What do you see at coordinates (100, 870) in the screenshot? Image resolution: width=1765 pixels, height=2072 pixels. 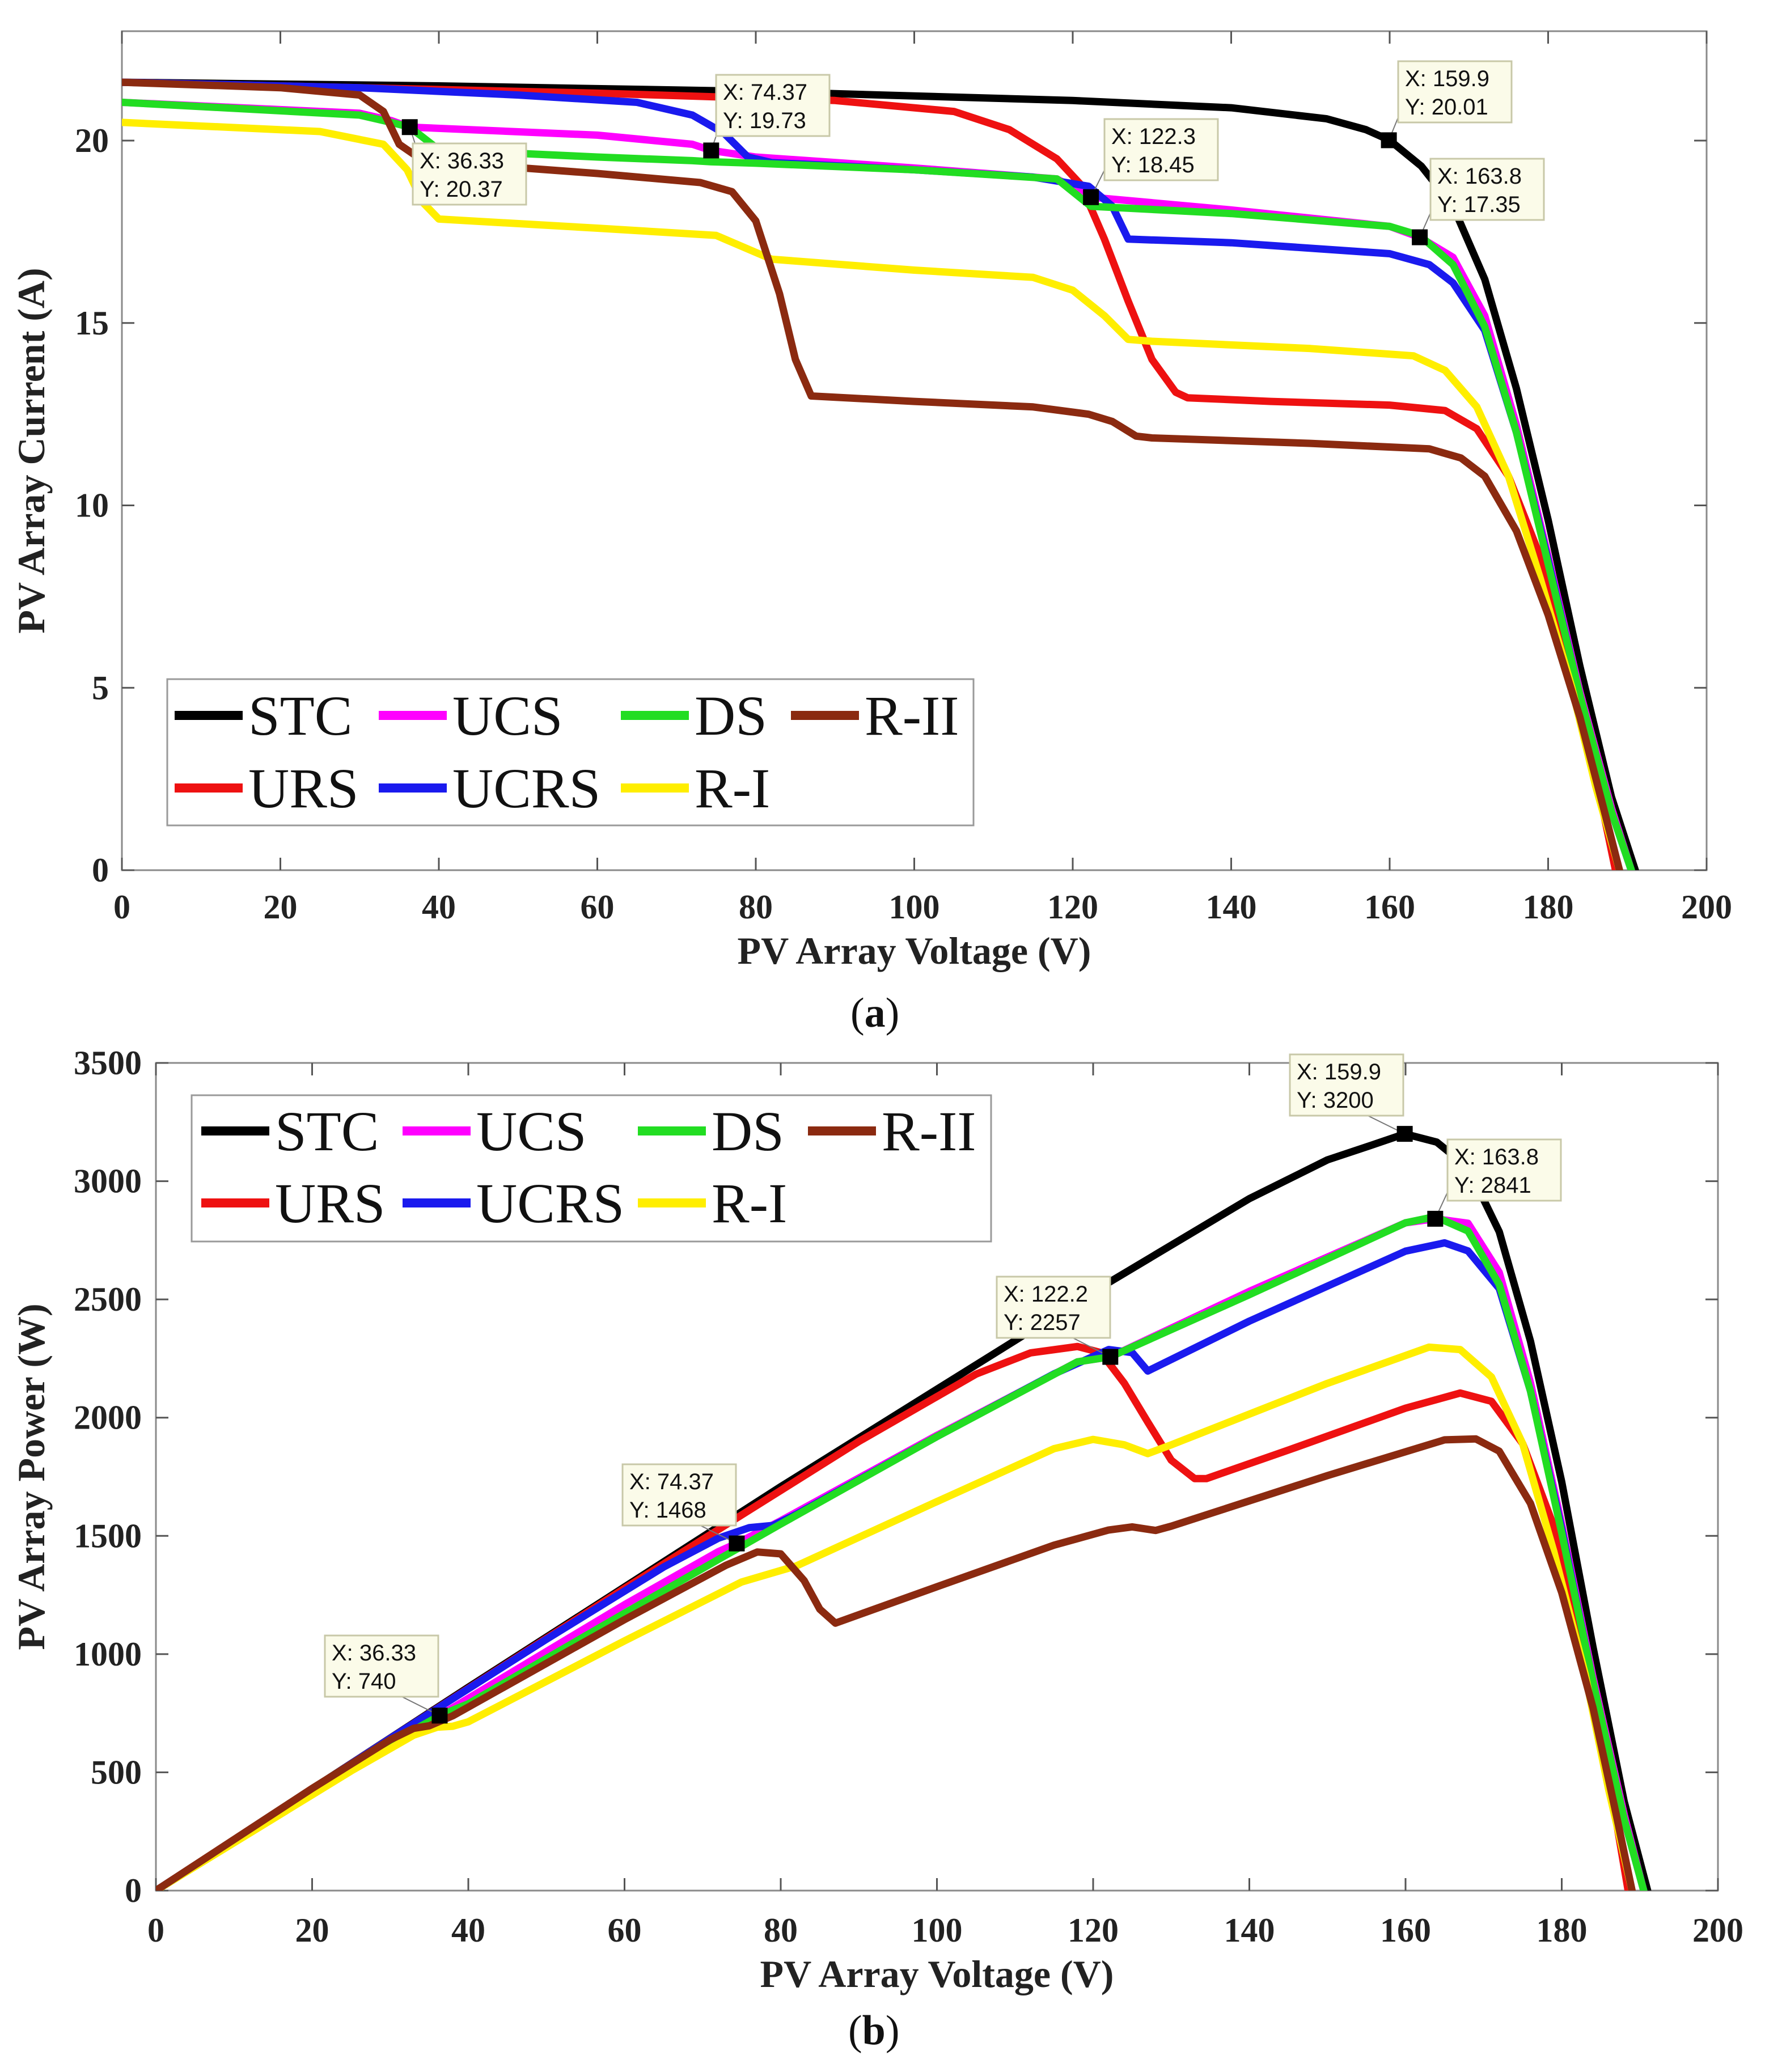 I see `panel-a-ytick-label: 0` at bounding box center [100, 870].